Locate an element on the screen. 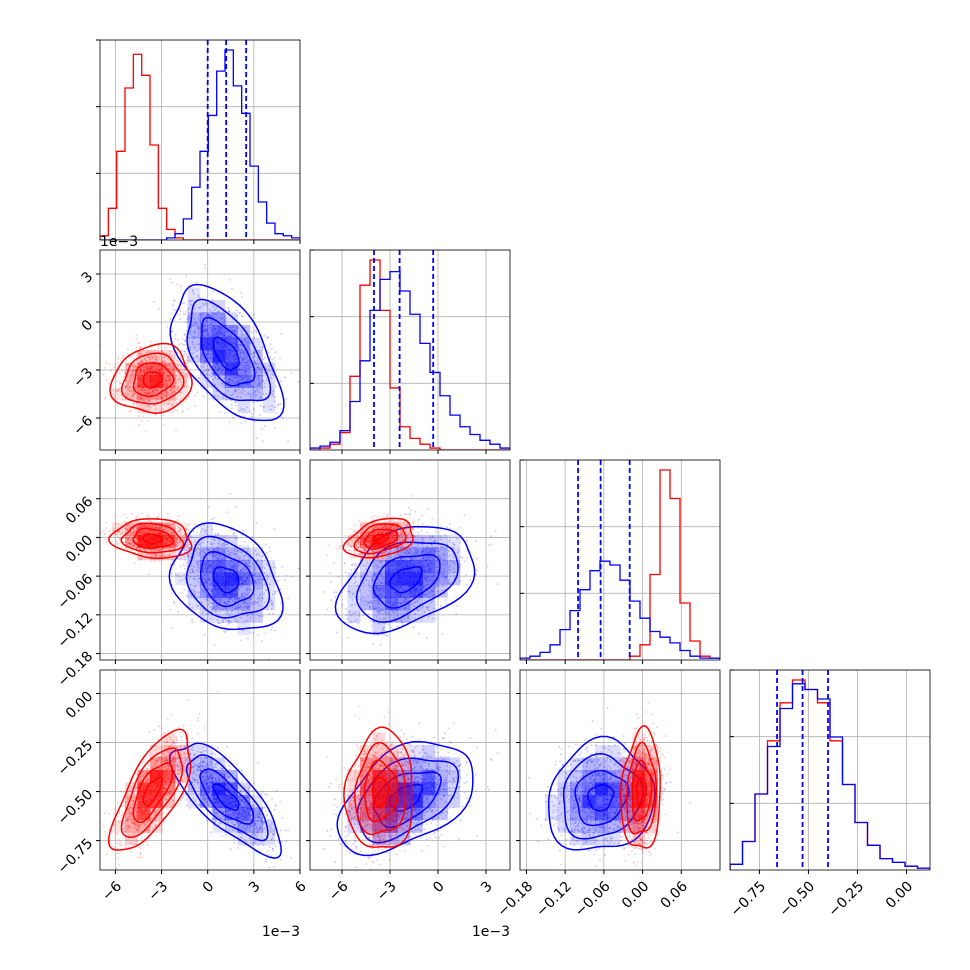 The width and height of the screenshot is (970, 970). contour-line is located at coordinates (153, 538).